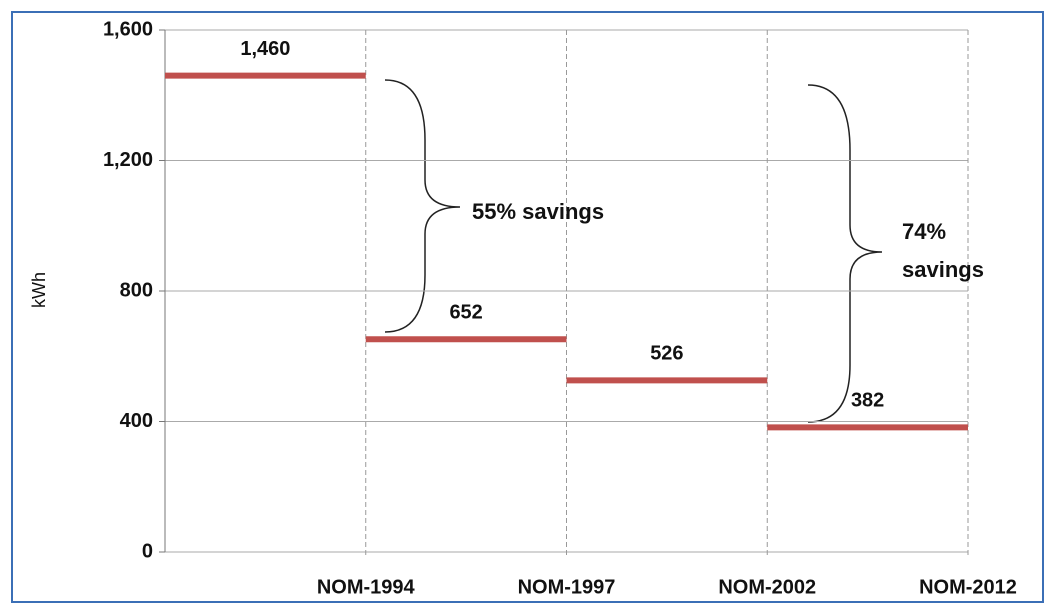 The image size is (1045, 604). Describe the element at coordinates (567, 587) in the screenshot. I see `x-tick-label: NOM-1997` at that location.